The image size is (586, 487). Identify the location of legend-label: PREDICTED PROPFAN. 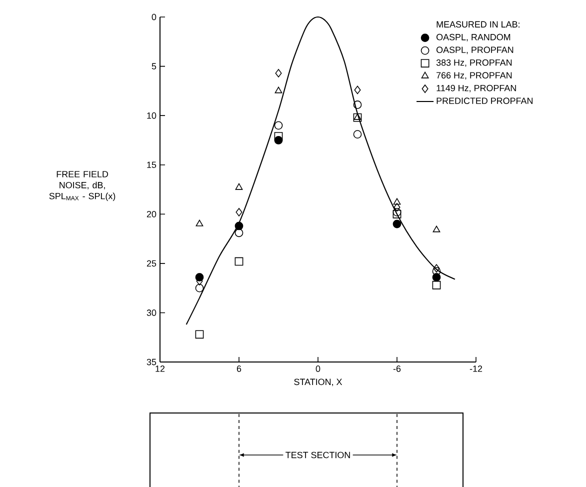
(484, 101).